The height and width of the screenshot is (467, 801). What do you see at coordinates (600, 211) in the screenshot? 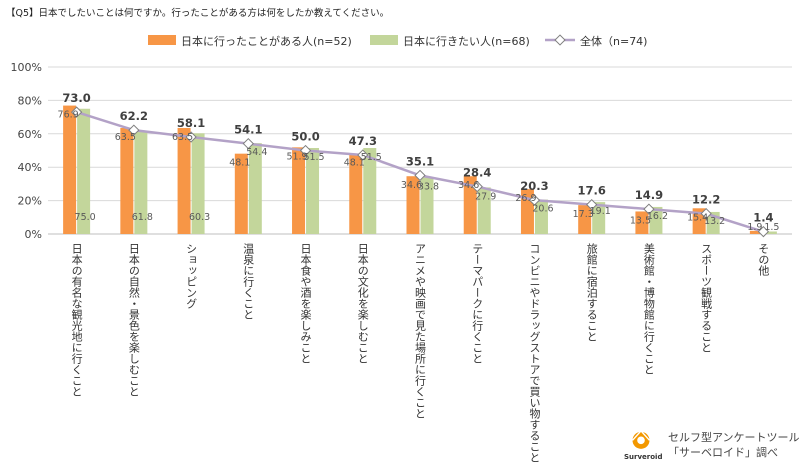
I see `series2-value-label: 19.1` at bounding box center [600, 211].